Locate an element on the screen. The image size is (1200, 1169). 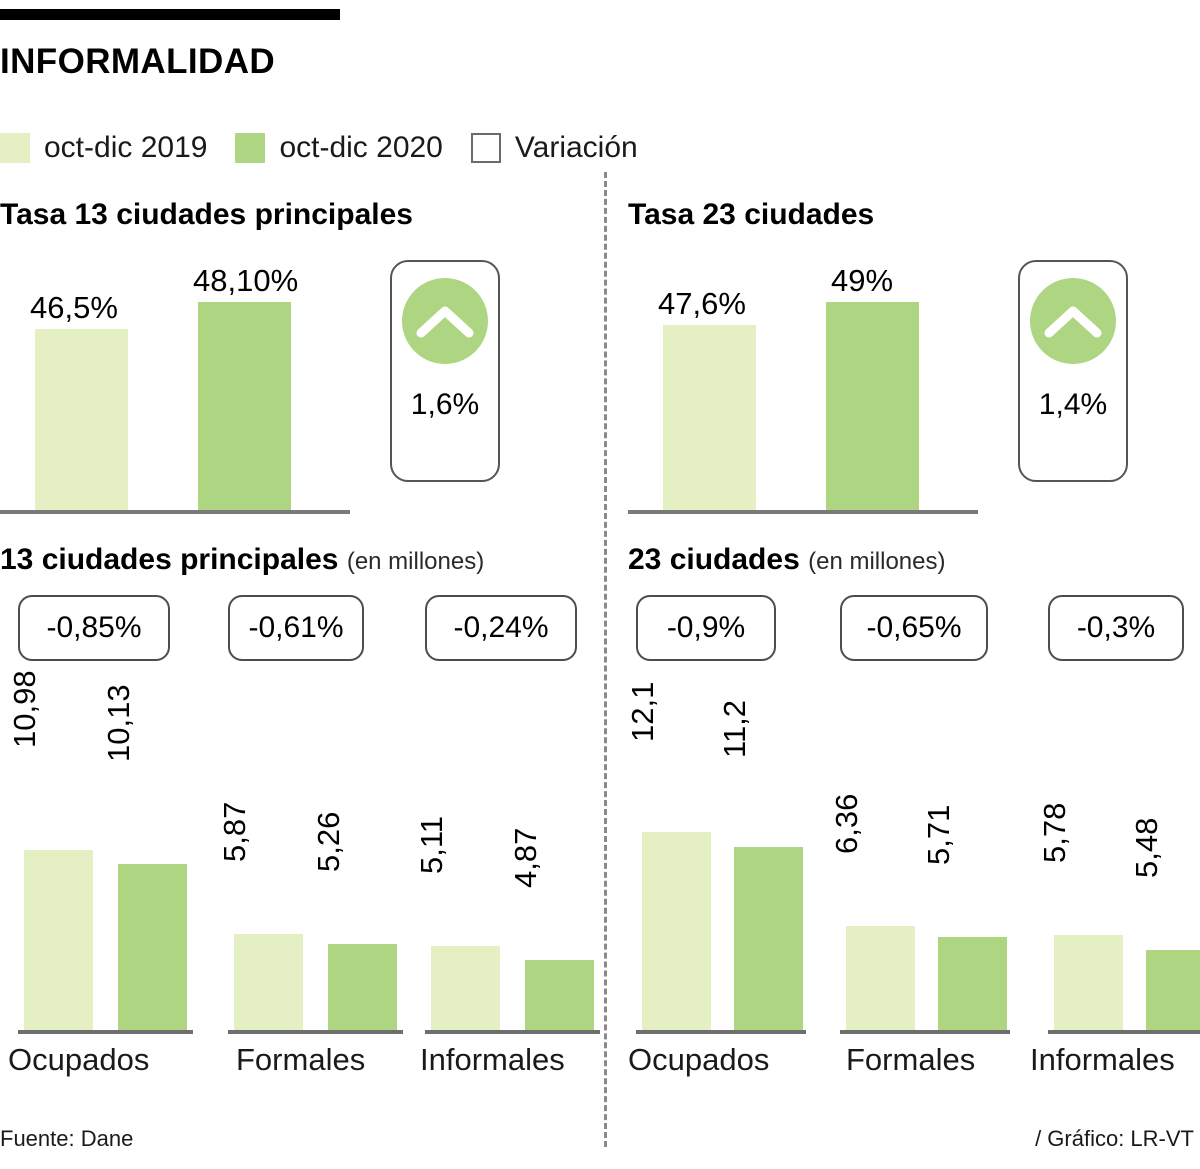
section-title-rate-13: Tasa 13 ciudades principales is located at coordinates (206, 214).